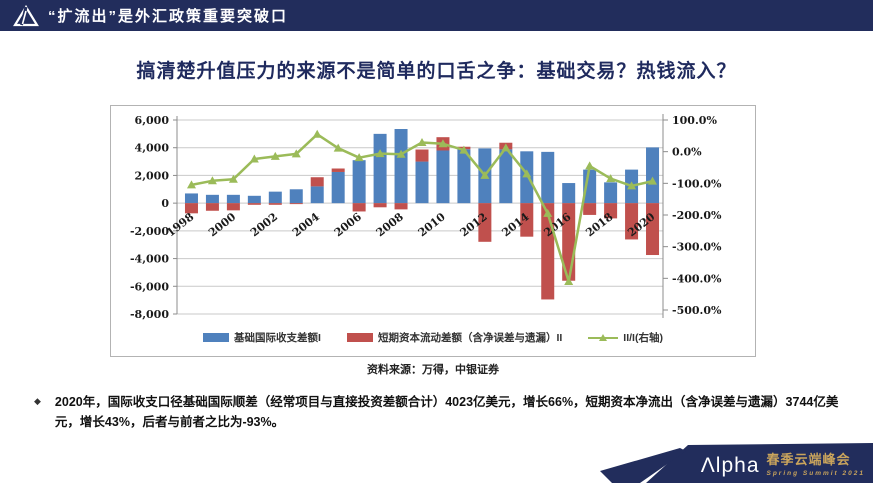 The image size is (873, 483). Describe the element at coordinates (432, 224) in the screenshot. I see `svg-text: 2010` at that location.